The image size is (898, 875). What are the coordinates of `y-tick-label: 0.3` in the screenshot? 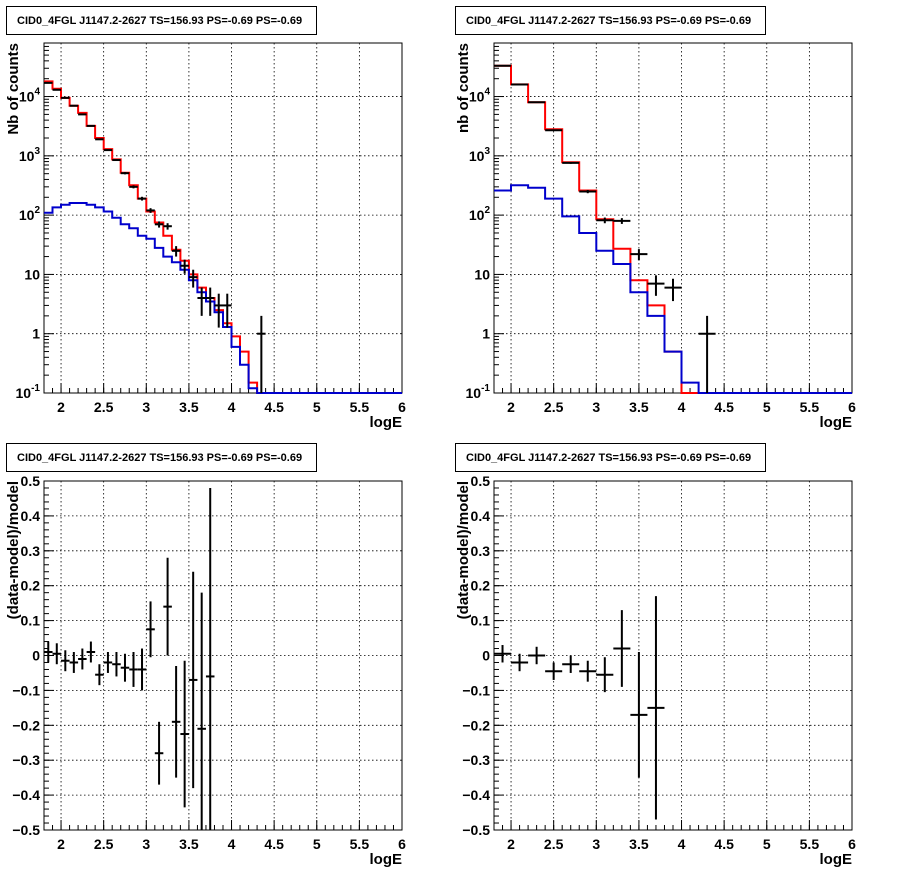 It's located at (31, 551).